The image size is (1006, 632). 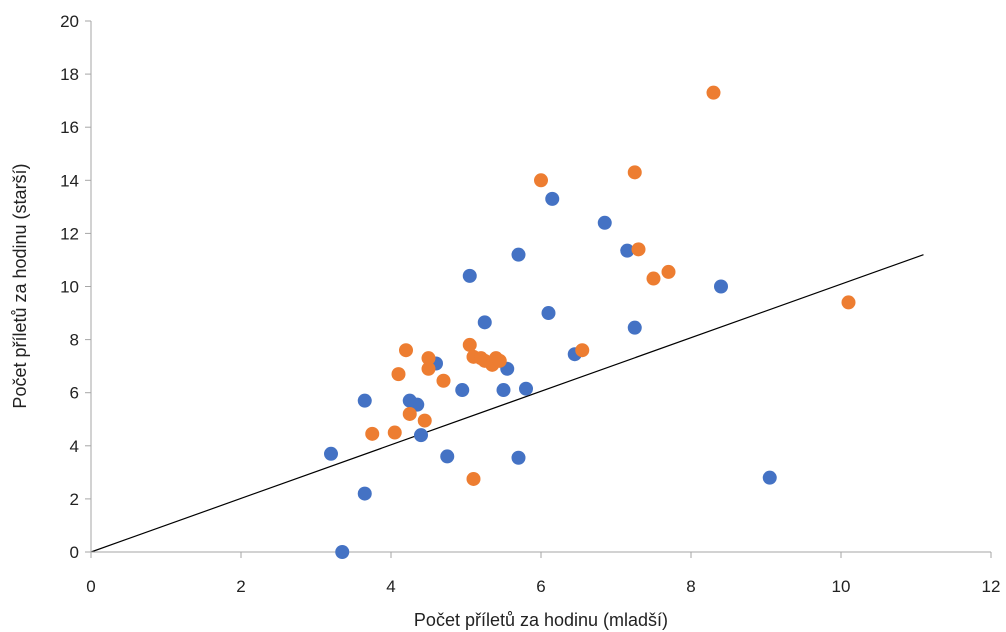 I want to click on y-tick-label: 16, so click(x=69, y=127).